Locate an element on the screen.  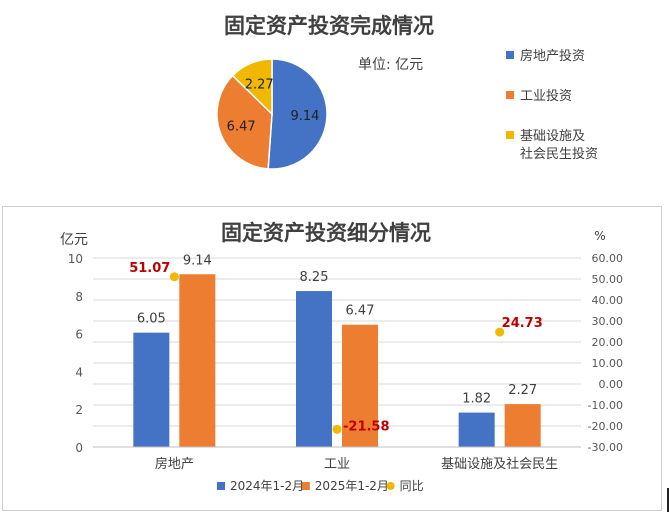
pie-legend-item-industry: 工业投资 is located at coordinates (539, 97).